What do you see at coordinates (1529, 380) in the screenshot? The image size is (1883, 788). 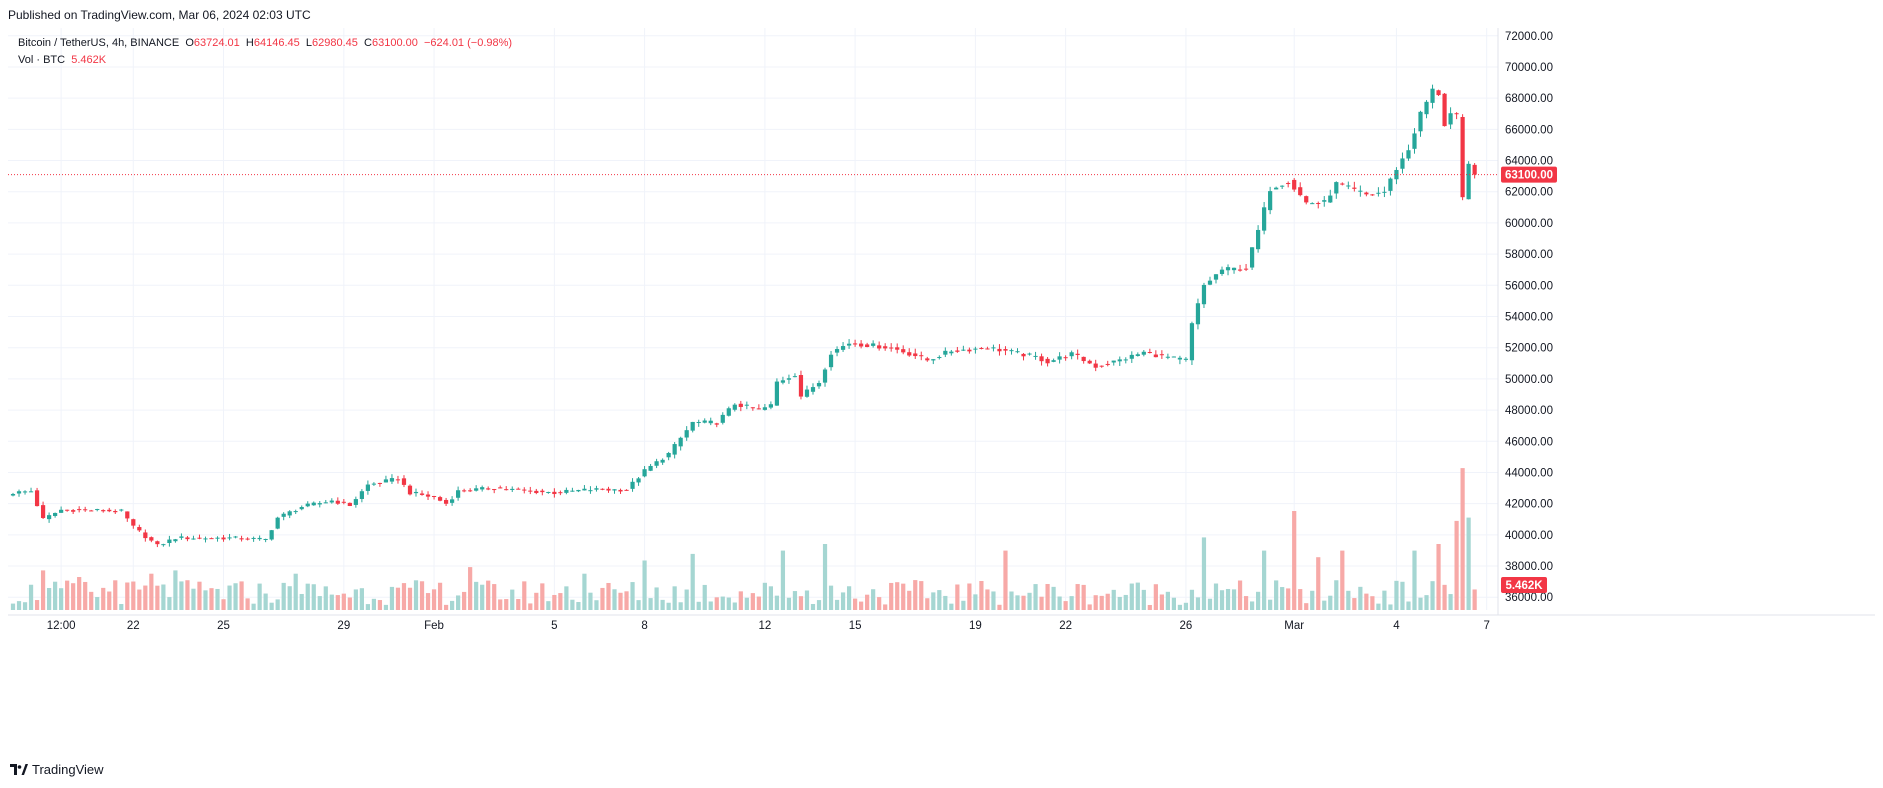 I see `y-tick-label: 50000.00` at bounding box center [1529, 380].